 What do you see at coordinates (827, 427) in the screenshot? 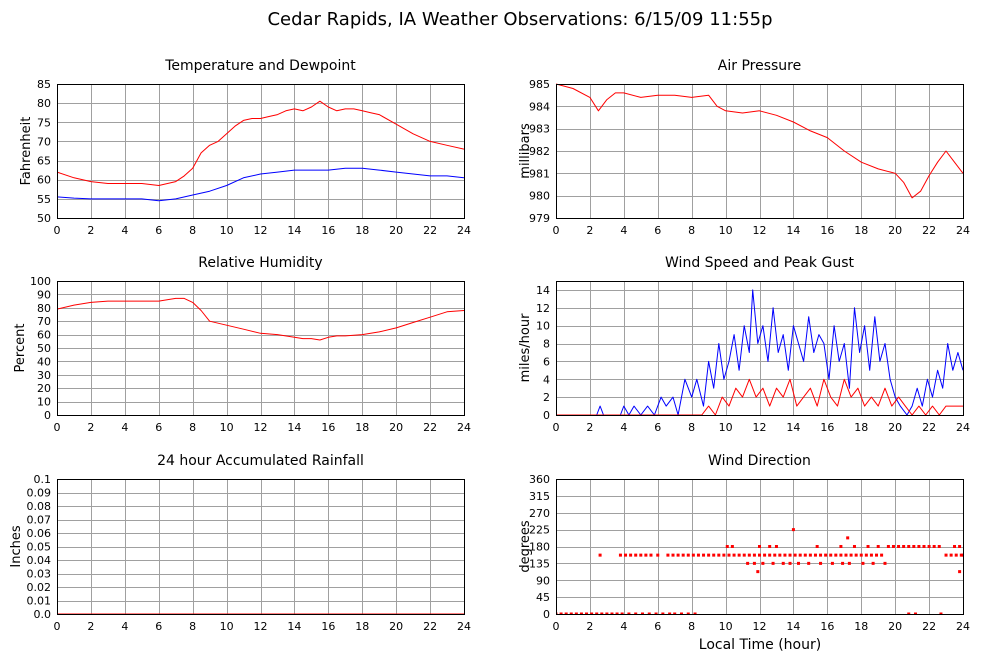
I see `x-tick-label-wind: 16` at bounding box center [827, 427].